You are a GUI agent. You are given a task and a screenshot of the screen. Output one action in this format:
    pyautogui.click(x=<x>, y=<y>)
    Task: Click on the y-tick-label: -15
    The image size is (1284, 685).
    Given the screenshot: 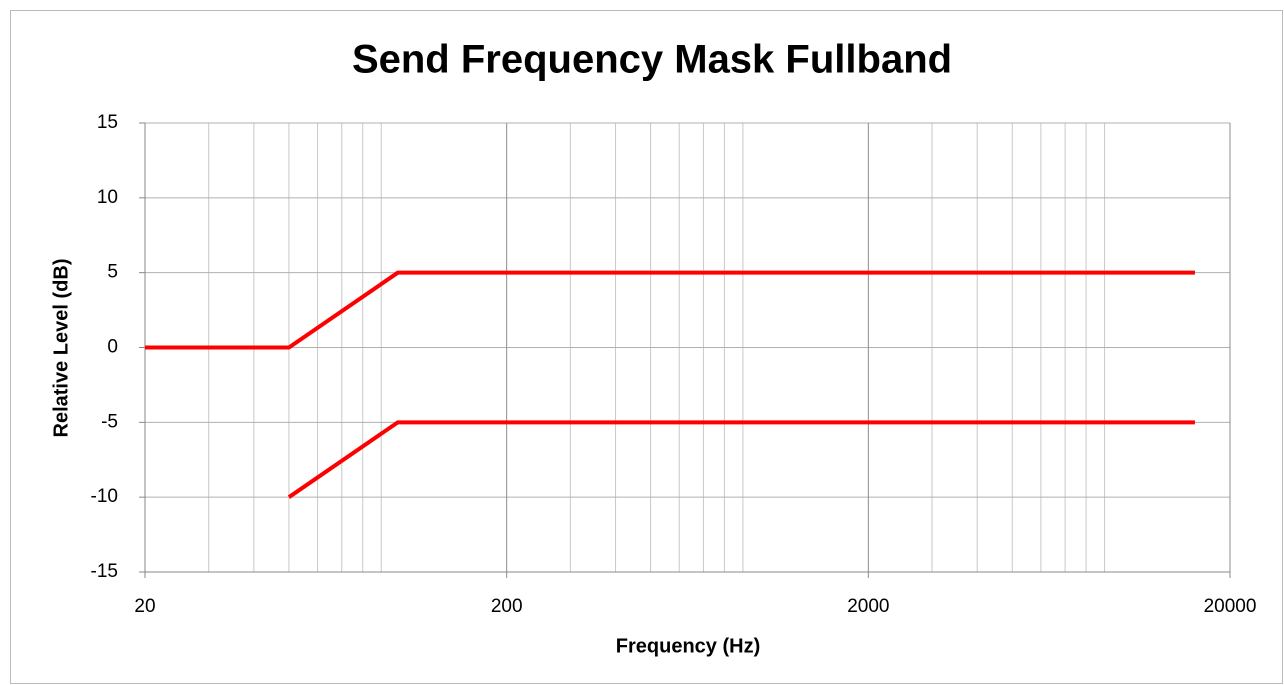 What is the action you would take?
    pyautogui.click(x=104, y=571)
    